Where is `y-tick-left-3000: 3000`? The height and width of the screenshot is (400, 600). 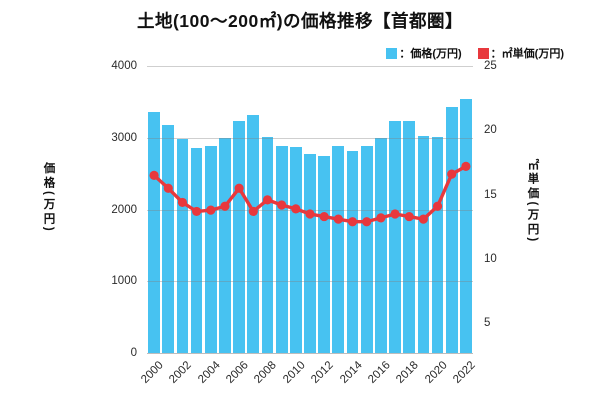
y-tick-left-3000: 3000 is located at coordinates (124, 137).